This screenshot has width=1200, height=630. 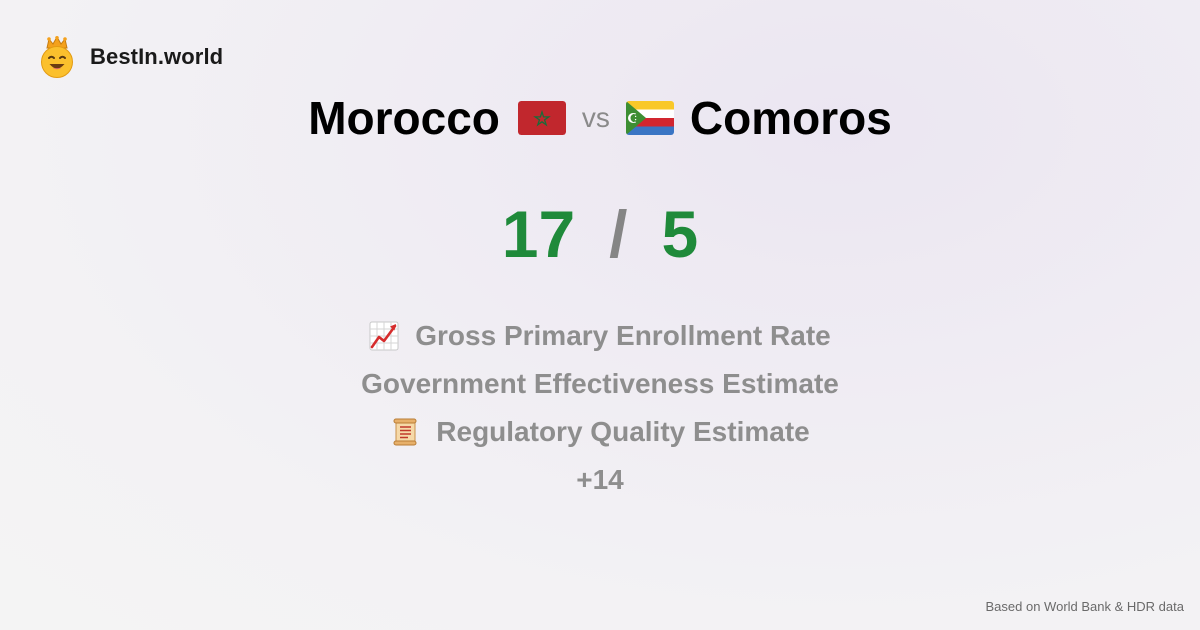 I want to click on brand: BestIn.world, so click(x=130, y=57).